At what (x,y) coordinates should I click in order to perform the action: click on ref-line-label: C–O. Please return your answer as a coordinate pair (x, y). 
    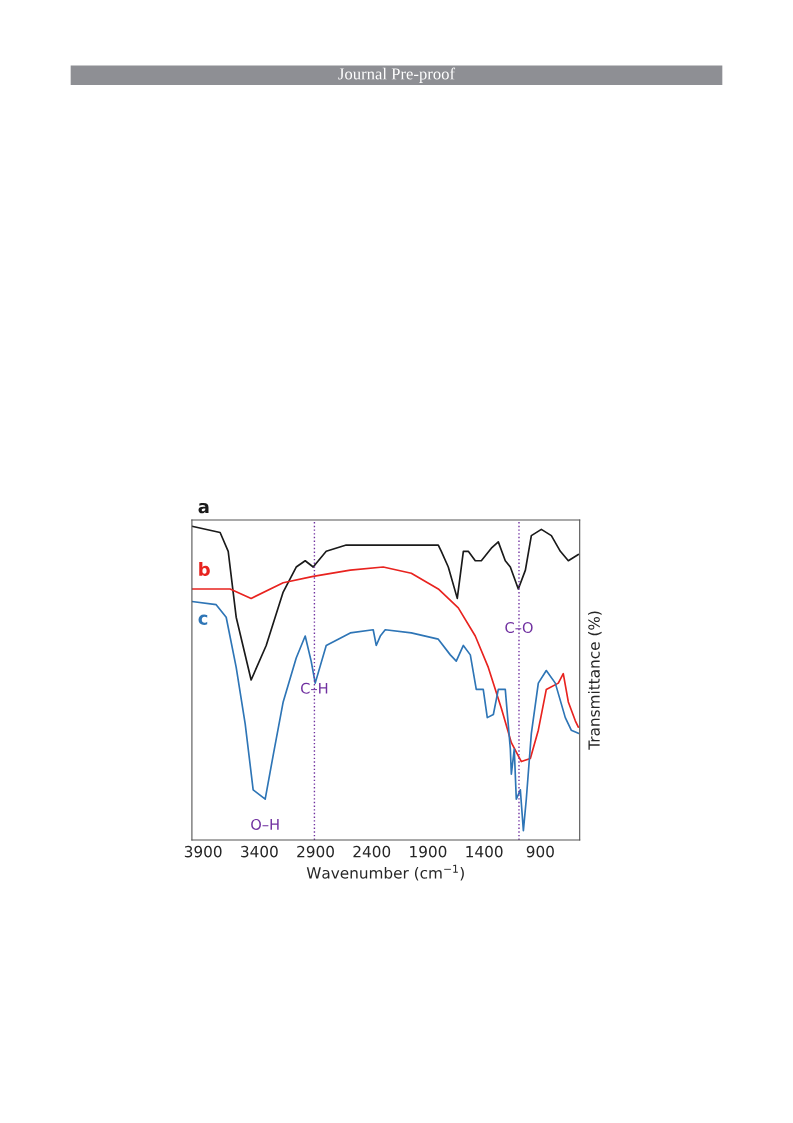
    Looking at the image, I should click on (519, 627).